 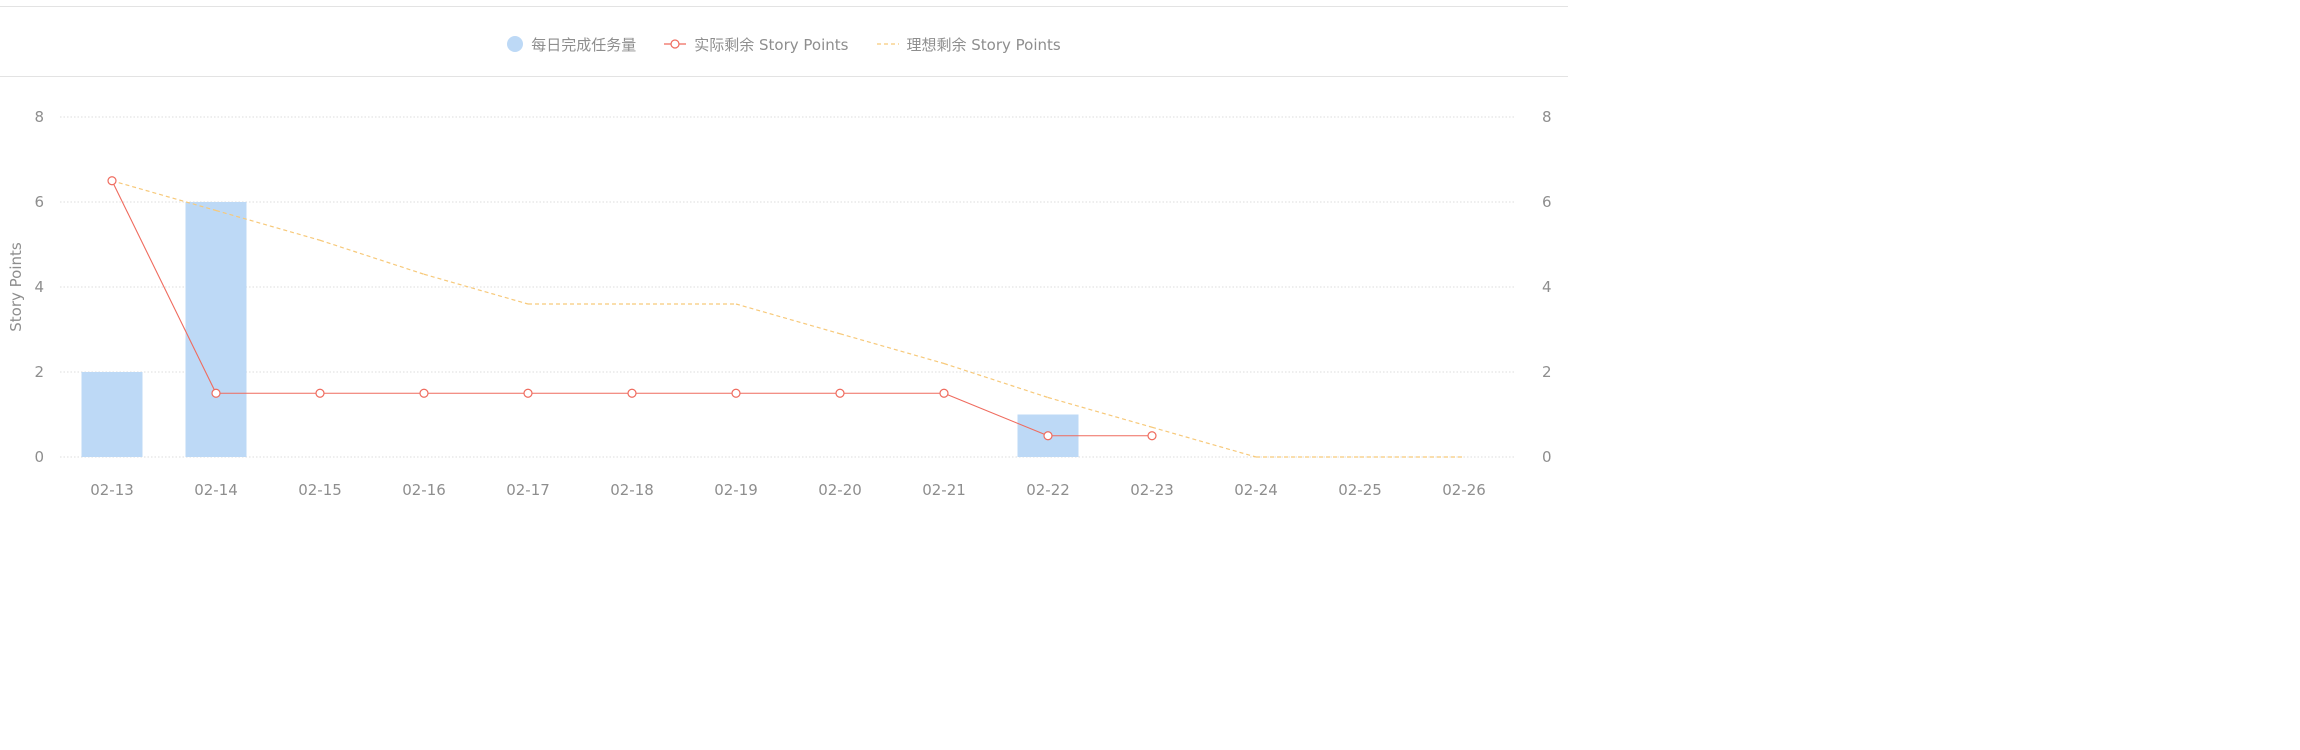 I want to click on y-tick-label-right: 4, so click(x=1547, y=287).